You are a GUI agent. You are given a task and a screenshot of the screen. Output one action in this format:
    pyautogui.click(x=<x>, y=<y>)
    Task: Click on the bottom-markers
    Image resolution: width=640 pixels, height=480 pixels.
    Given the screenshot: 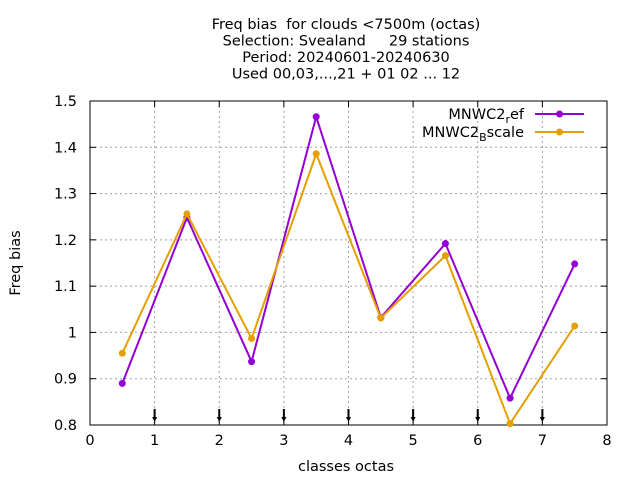 What is the action you would take?
    pyautogui.click(x=348, y=415)
    